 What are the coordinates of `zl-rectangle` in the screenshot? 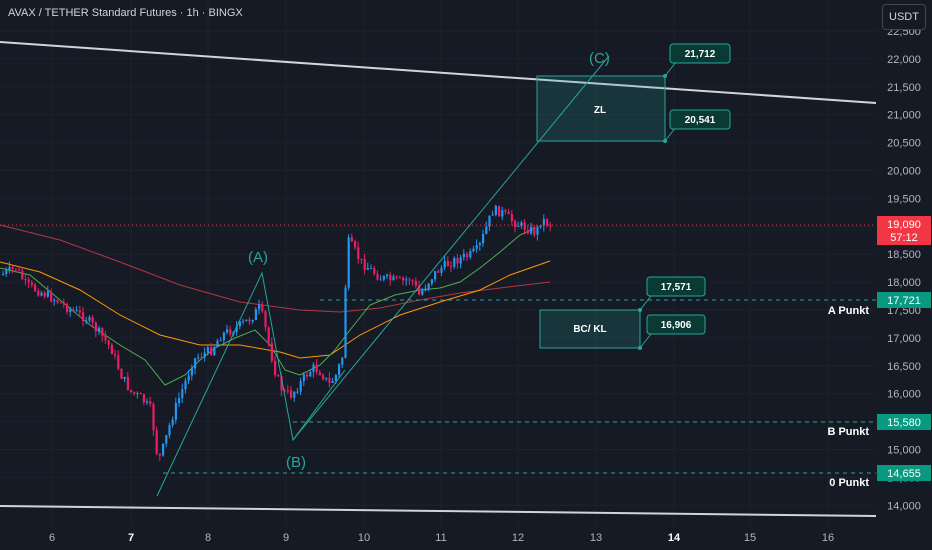 It's located at (601, 108).